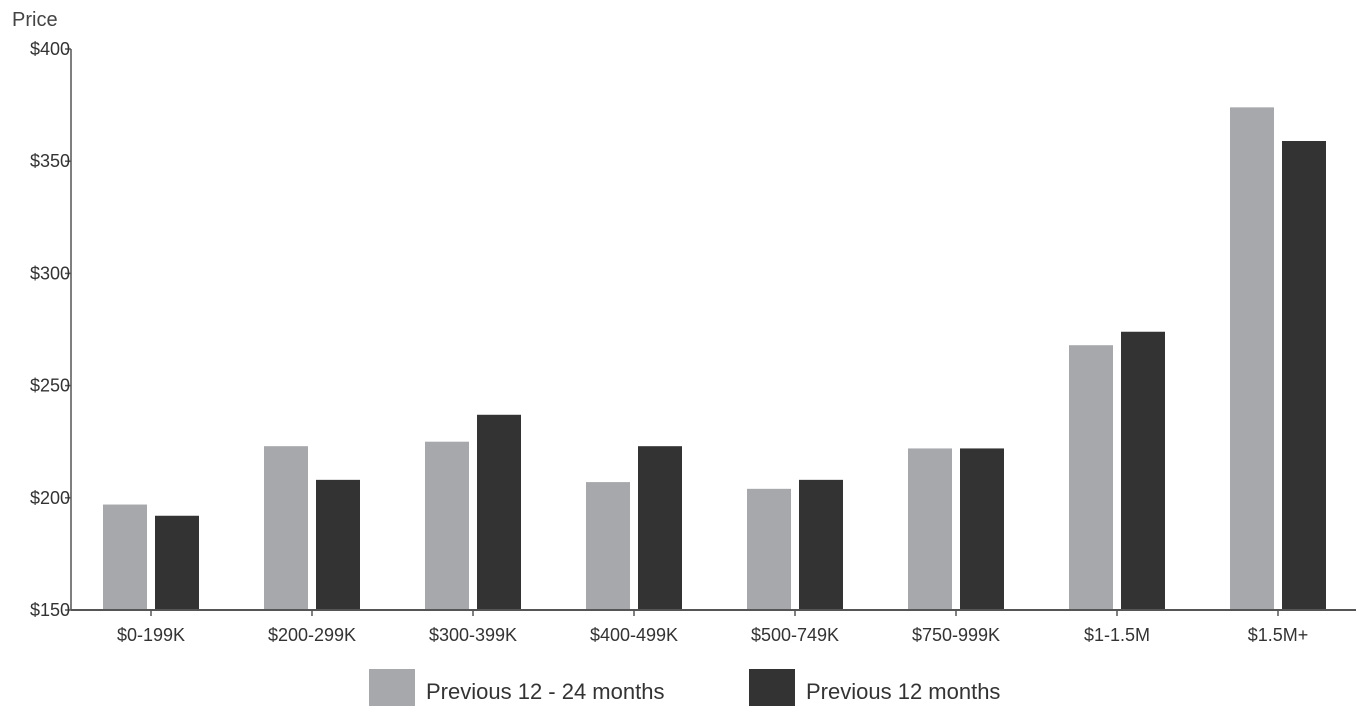 The height and width of the screenshot is (706, 1361). What do you see at coordinates (903, 691) in the screenshot?
I see `legend-label: Previous 12 months` at bounding box center [903, 691].